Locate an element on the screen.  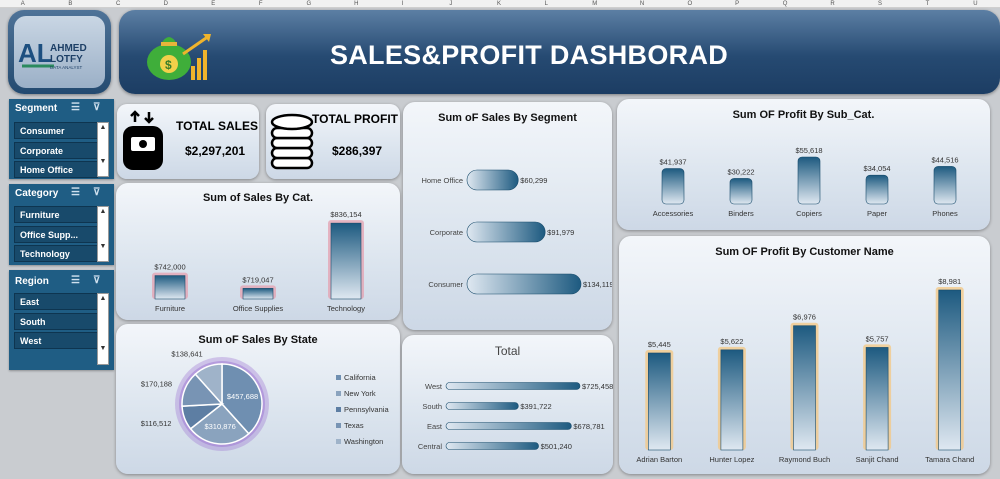
column-letter: E is located at coordinates (213, 4).